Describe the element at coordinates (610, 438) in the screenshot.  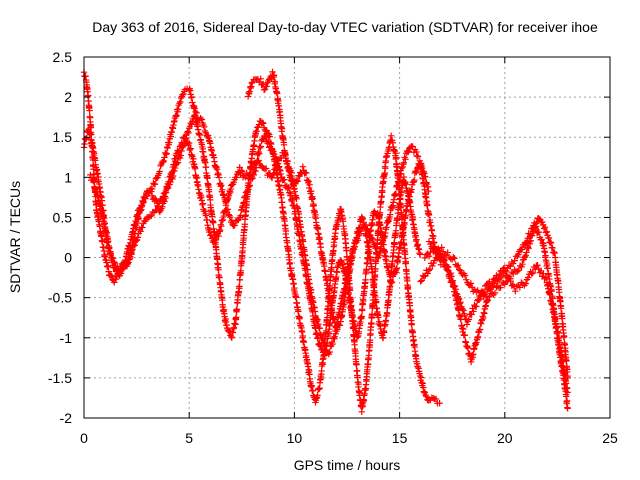
I see `x-tick-label: 25` at that location.